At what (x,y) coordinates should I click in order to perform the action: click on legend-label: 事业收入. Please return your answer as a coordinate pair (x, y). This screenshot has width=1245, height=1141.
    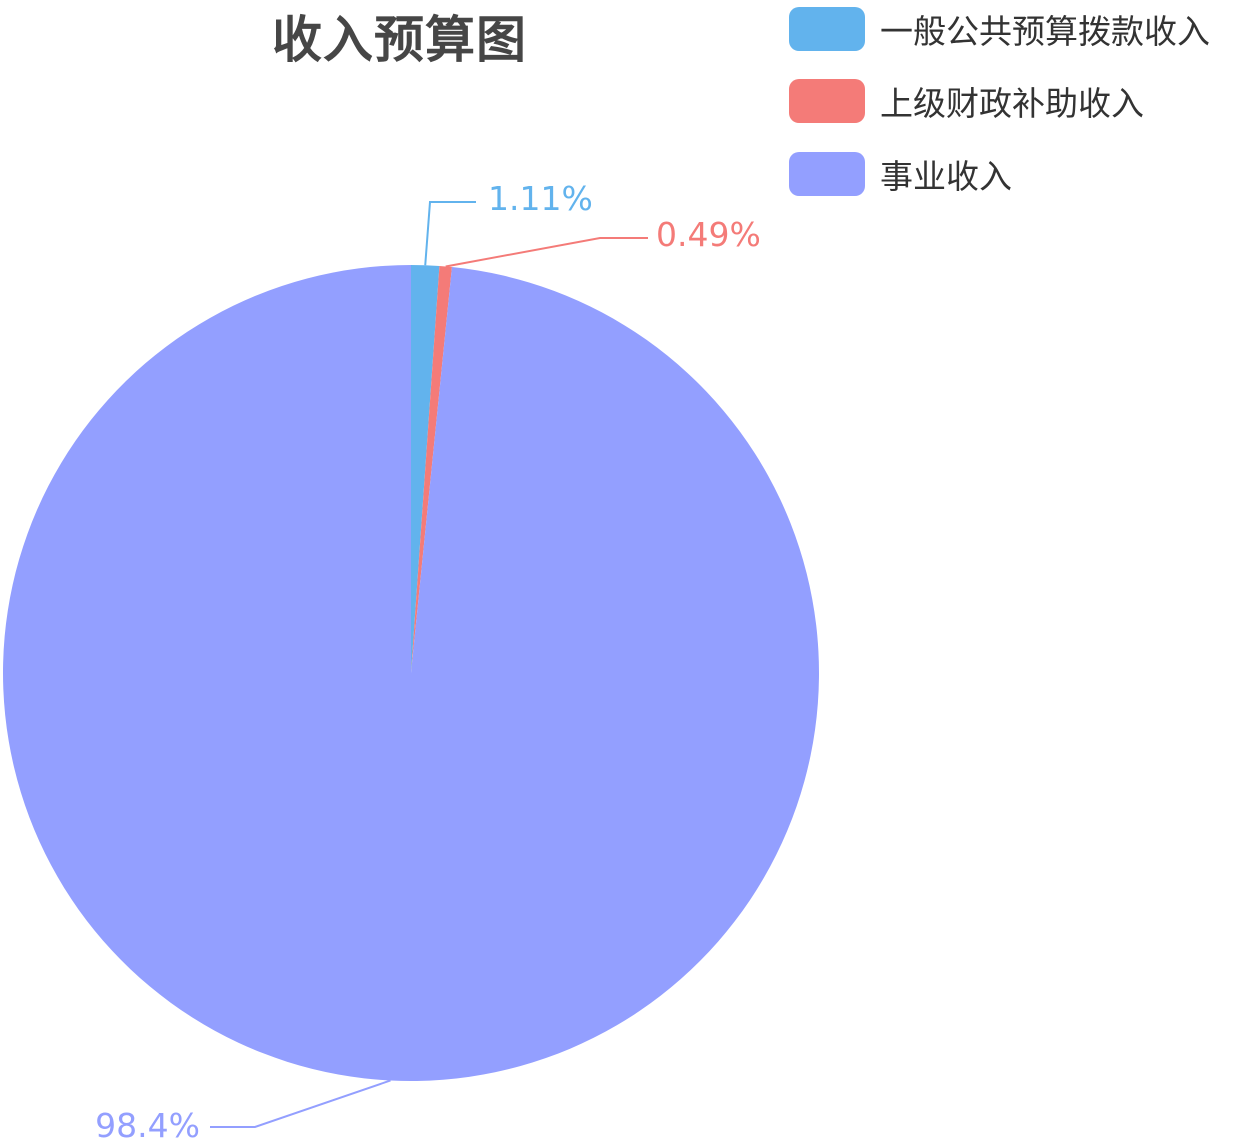
    Looking at the image, I should click on (946, 176).